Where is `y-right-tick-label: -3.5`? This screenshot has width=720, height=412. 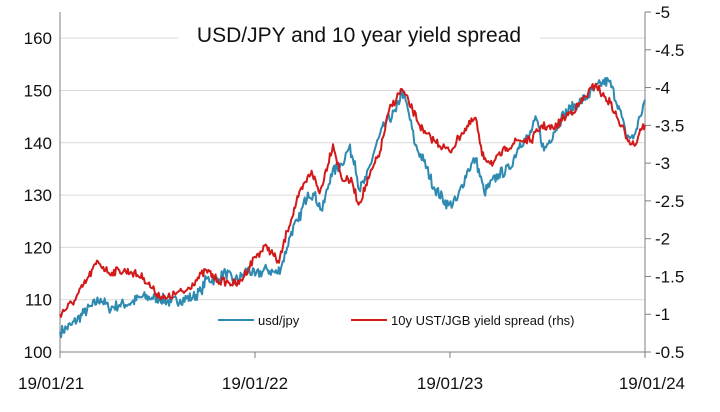
y-right-tick-label: -3.5 is located at coordinates (669, 125).